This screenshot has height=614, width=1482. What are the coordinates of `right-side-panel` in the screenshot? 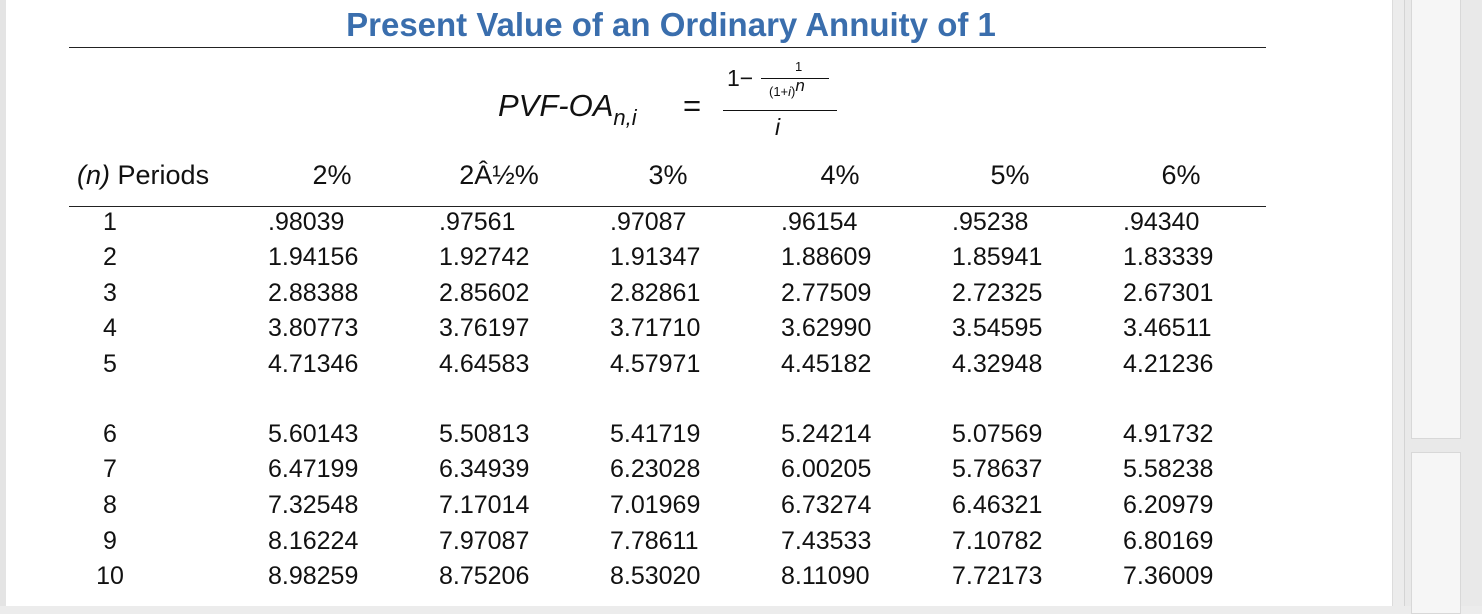 It's located at (1443, 307).